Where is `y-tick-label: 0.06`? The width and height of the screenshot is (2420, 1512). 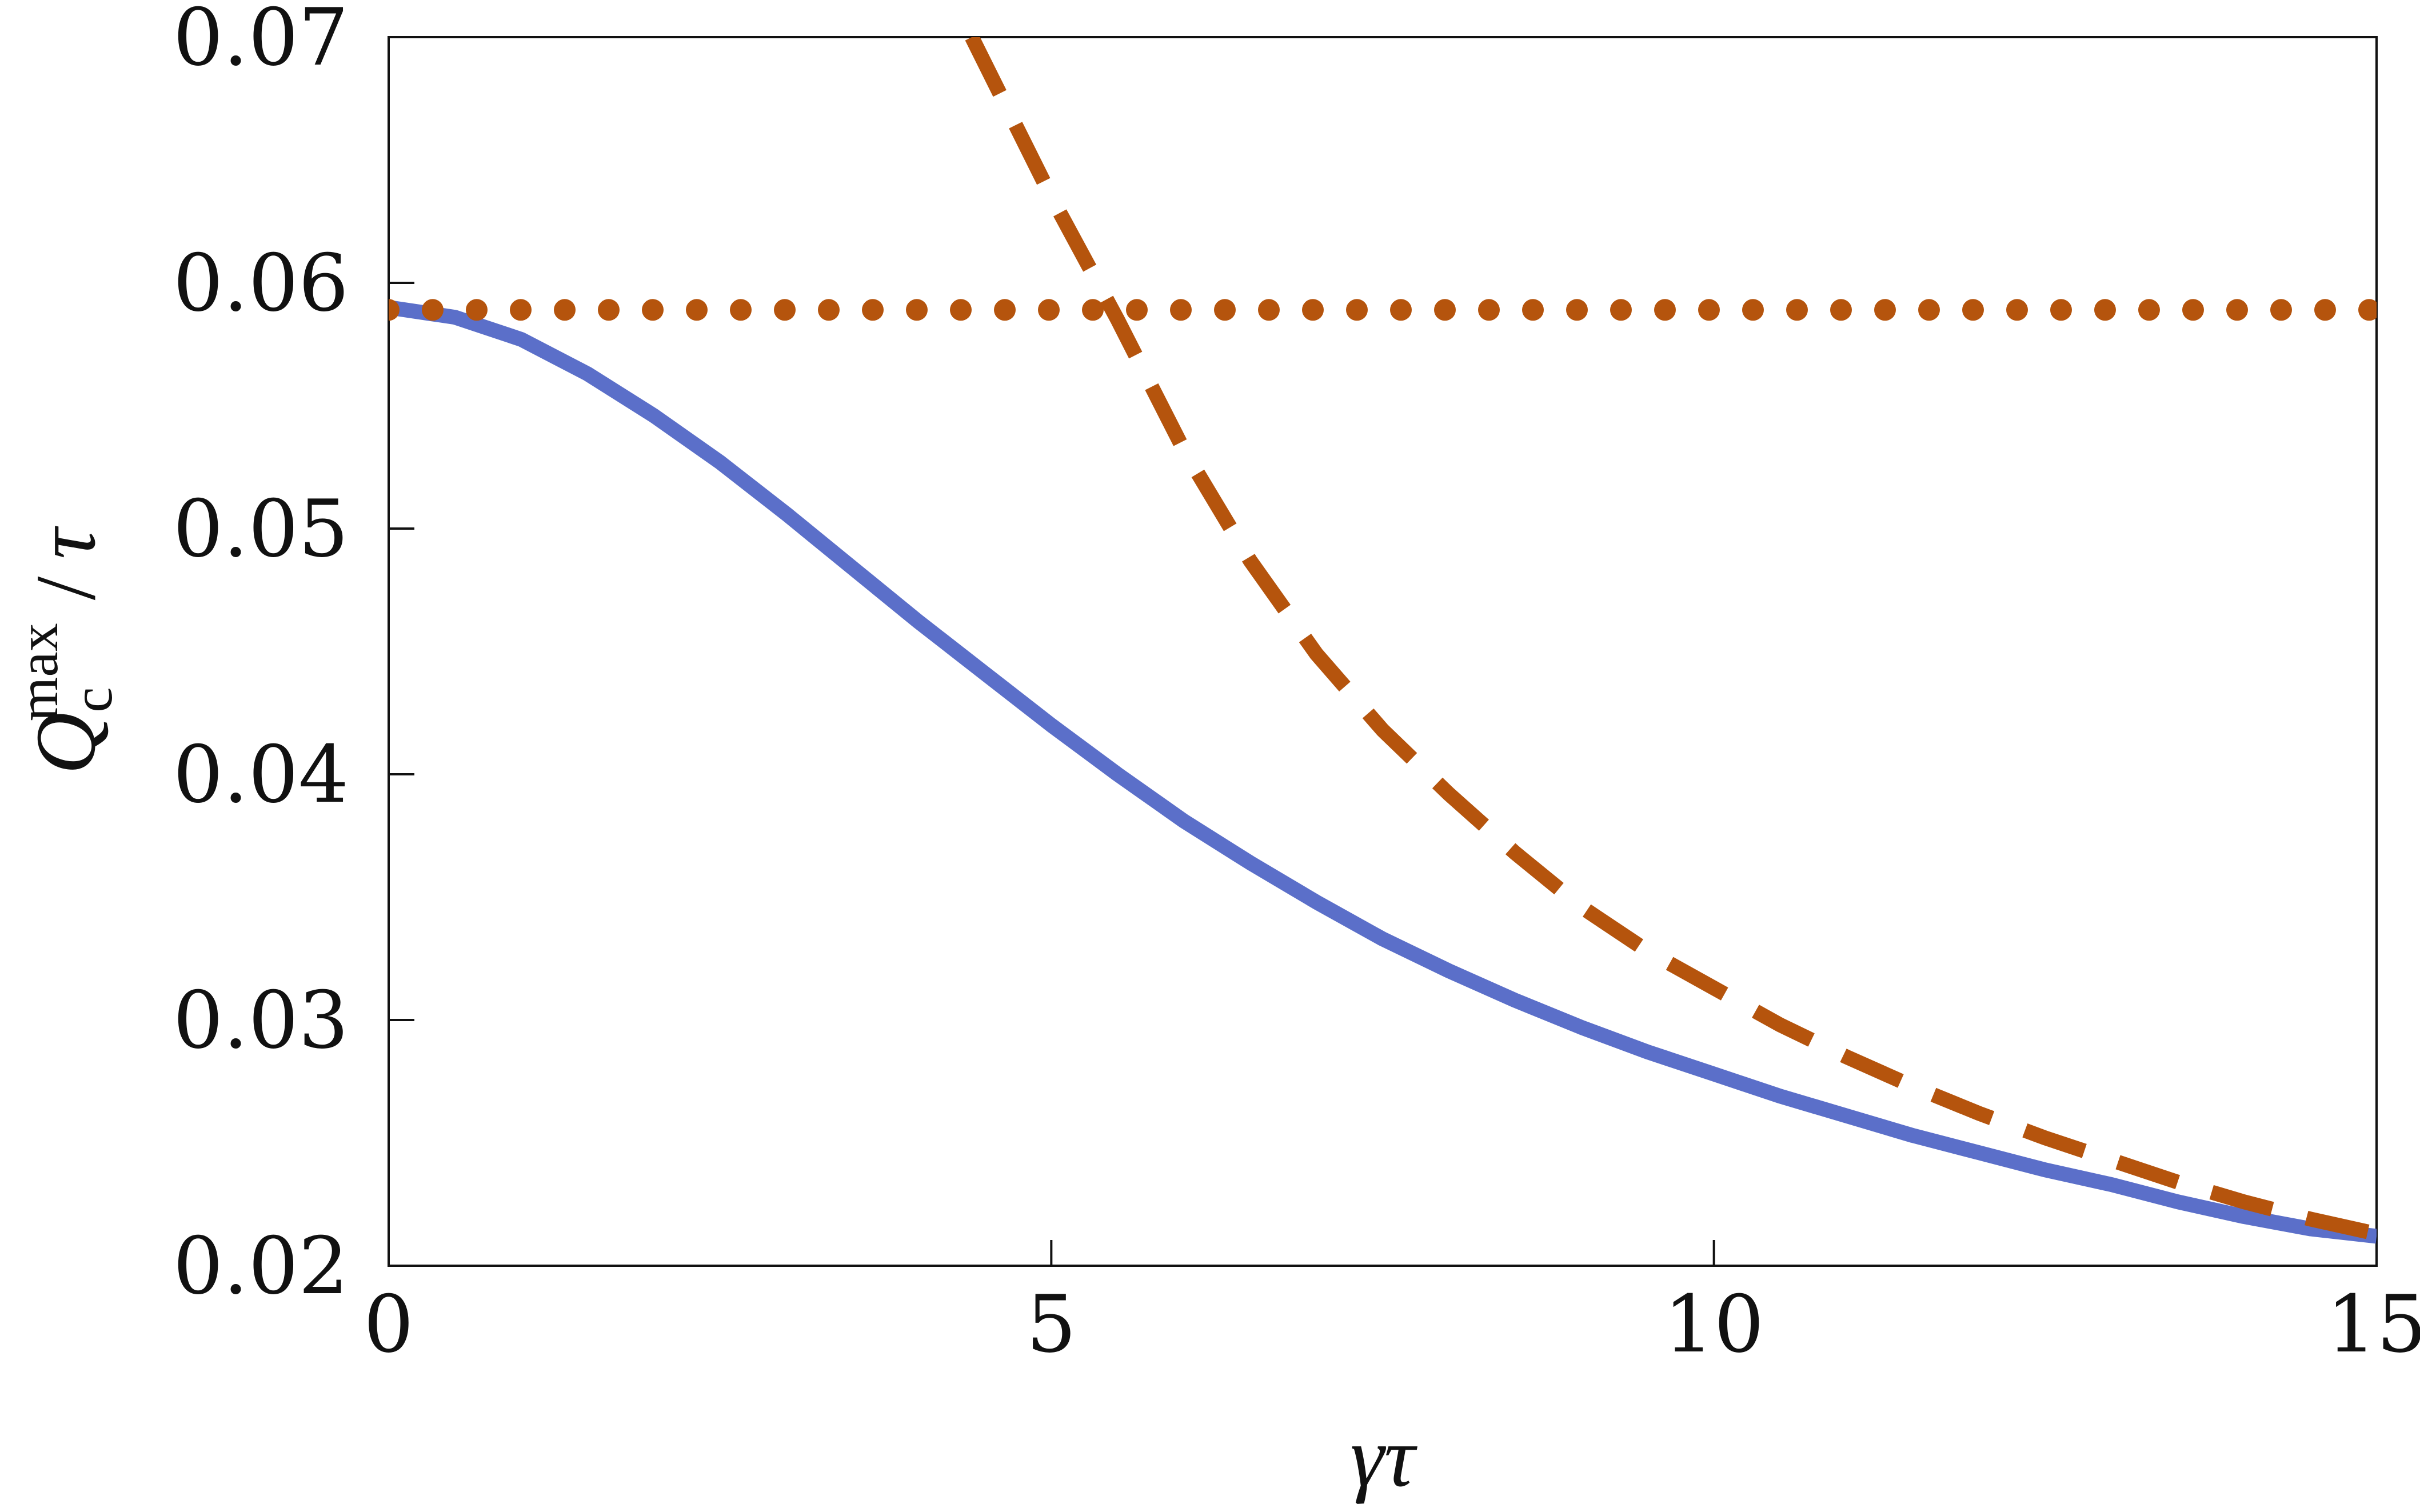
y-tick-label: 0.06 is located at coordinates (261, 283).